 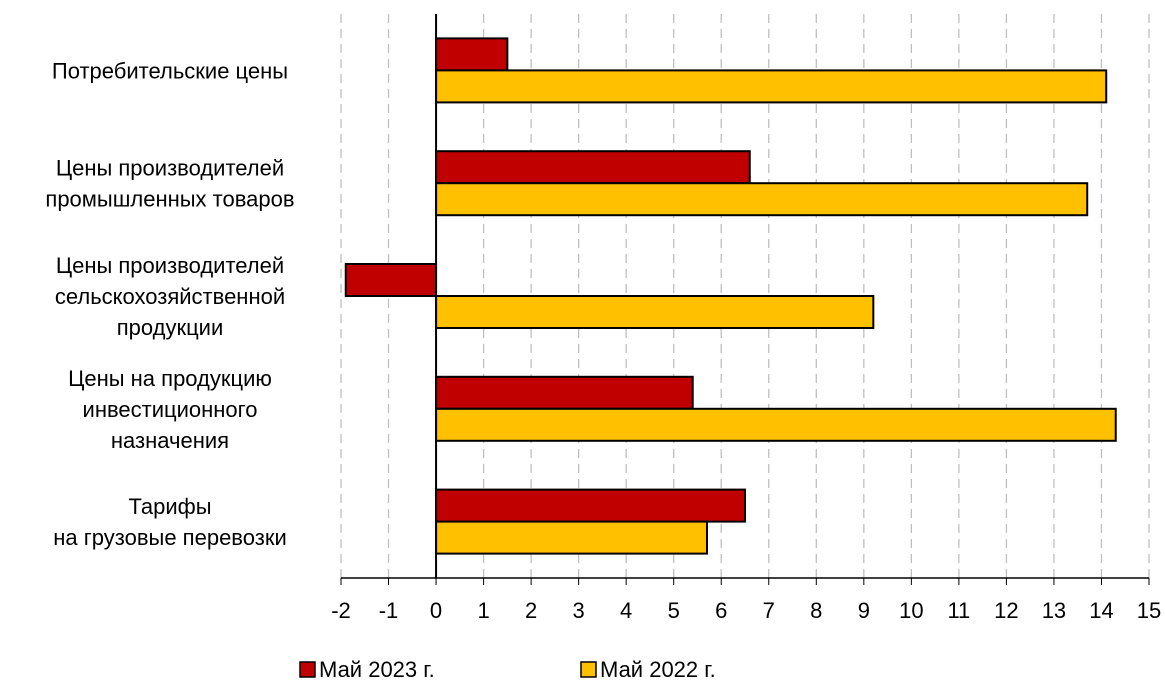 What do you see at coordinates (658, 669) in the screenshot?
I see `legend-label: Май 2022 г.` at bounding box center [658, 669].